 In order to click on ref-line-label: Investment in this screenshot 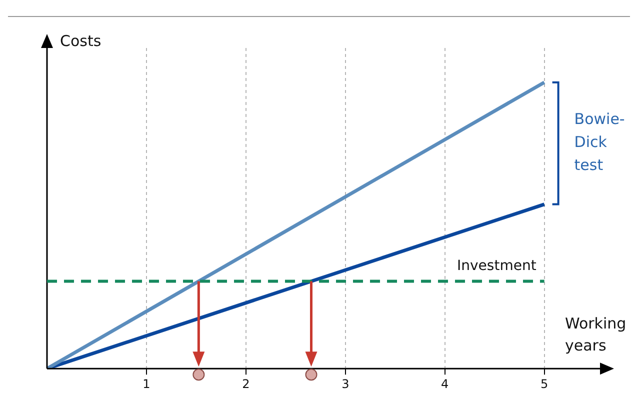, I will do `click(497, 266)`.